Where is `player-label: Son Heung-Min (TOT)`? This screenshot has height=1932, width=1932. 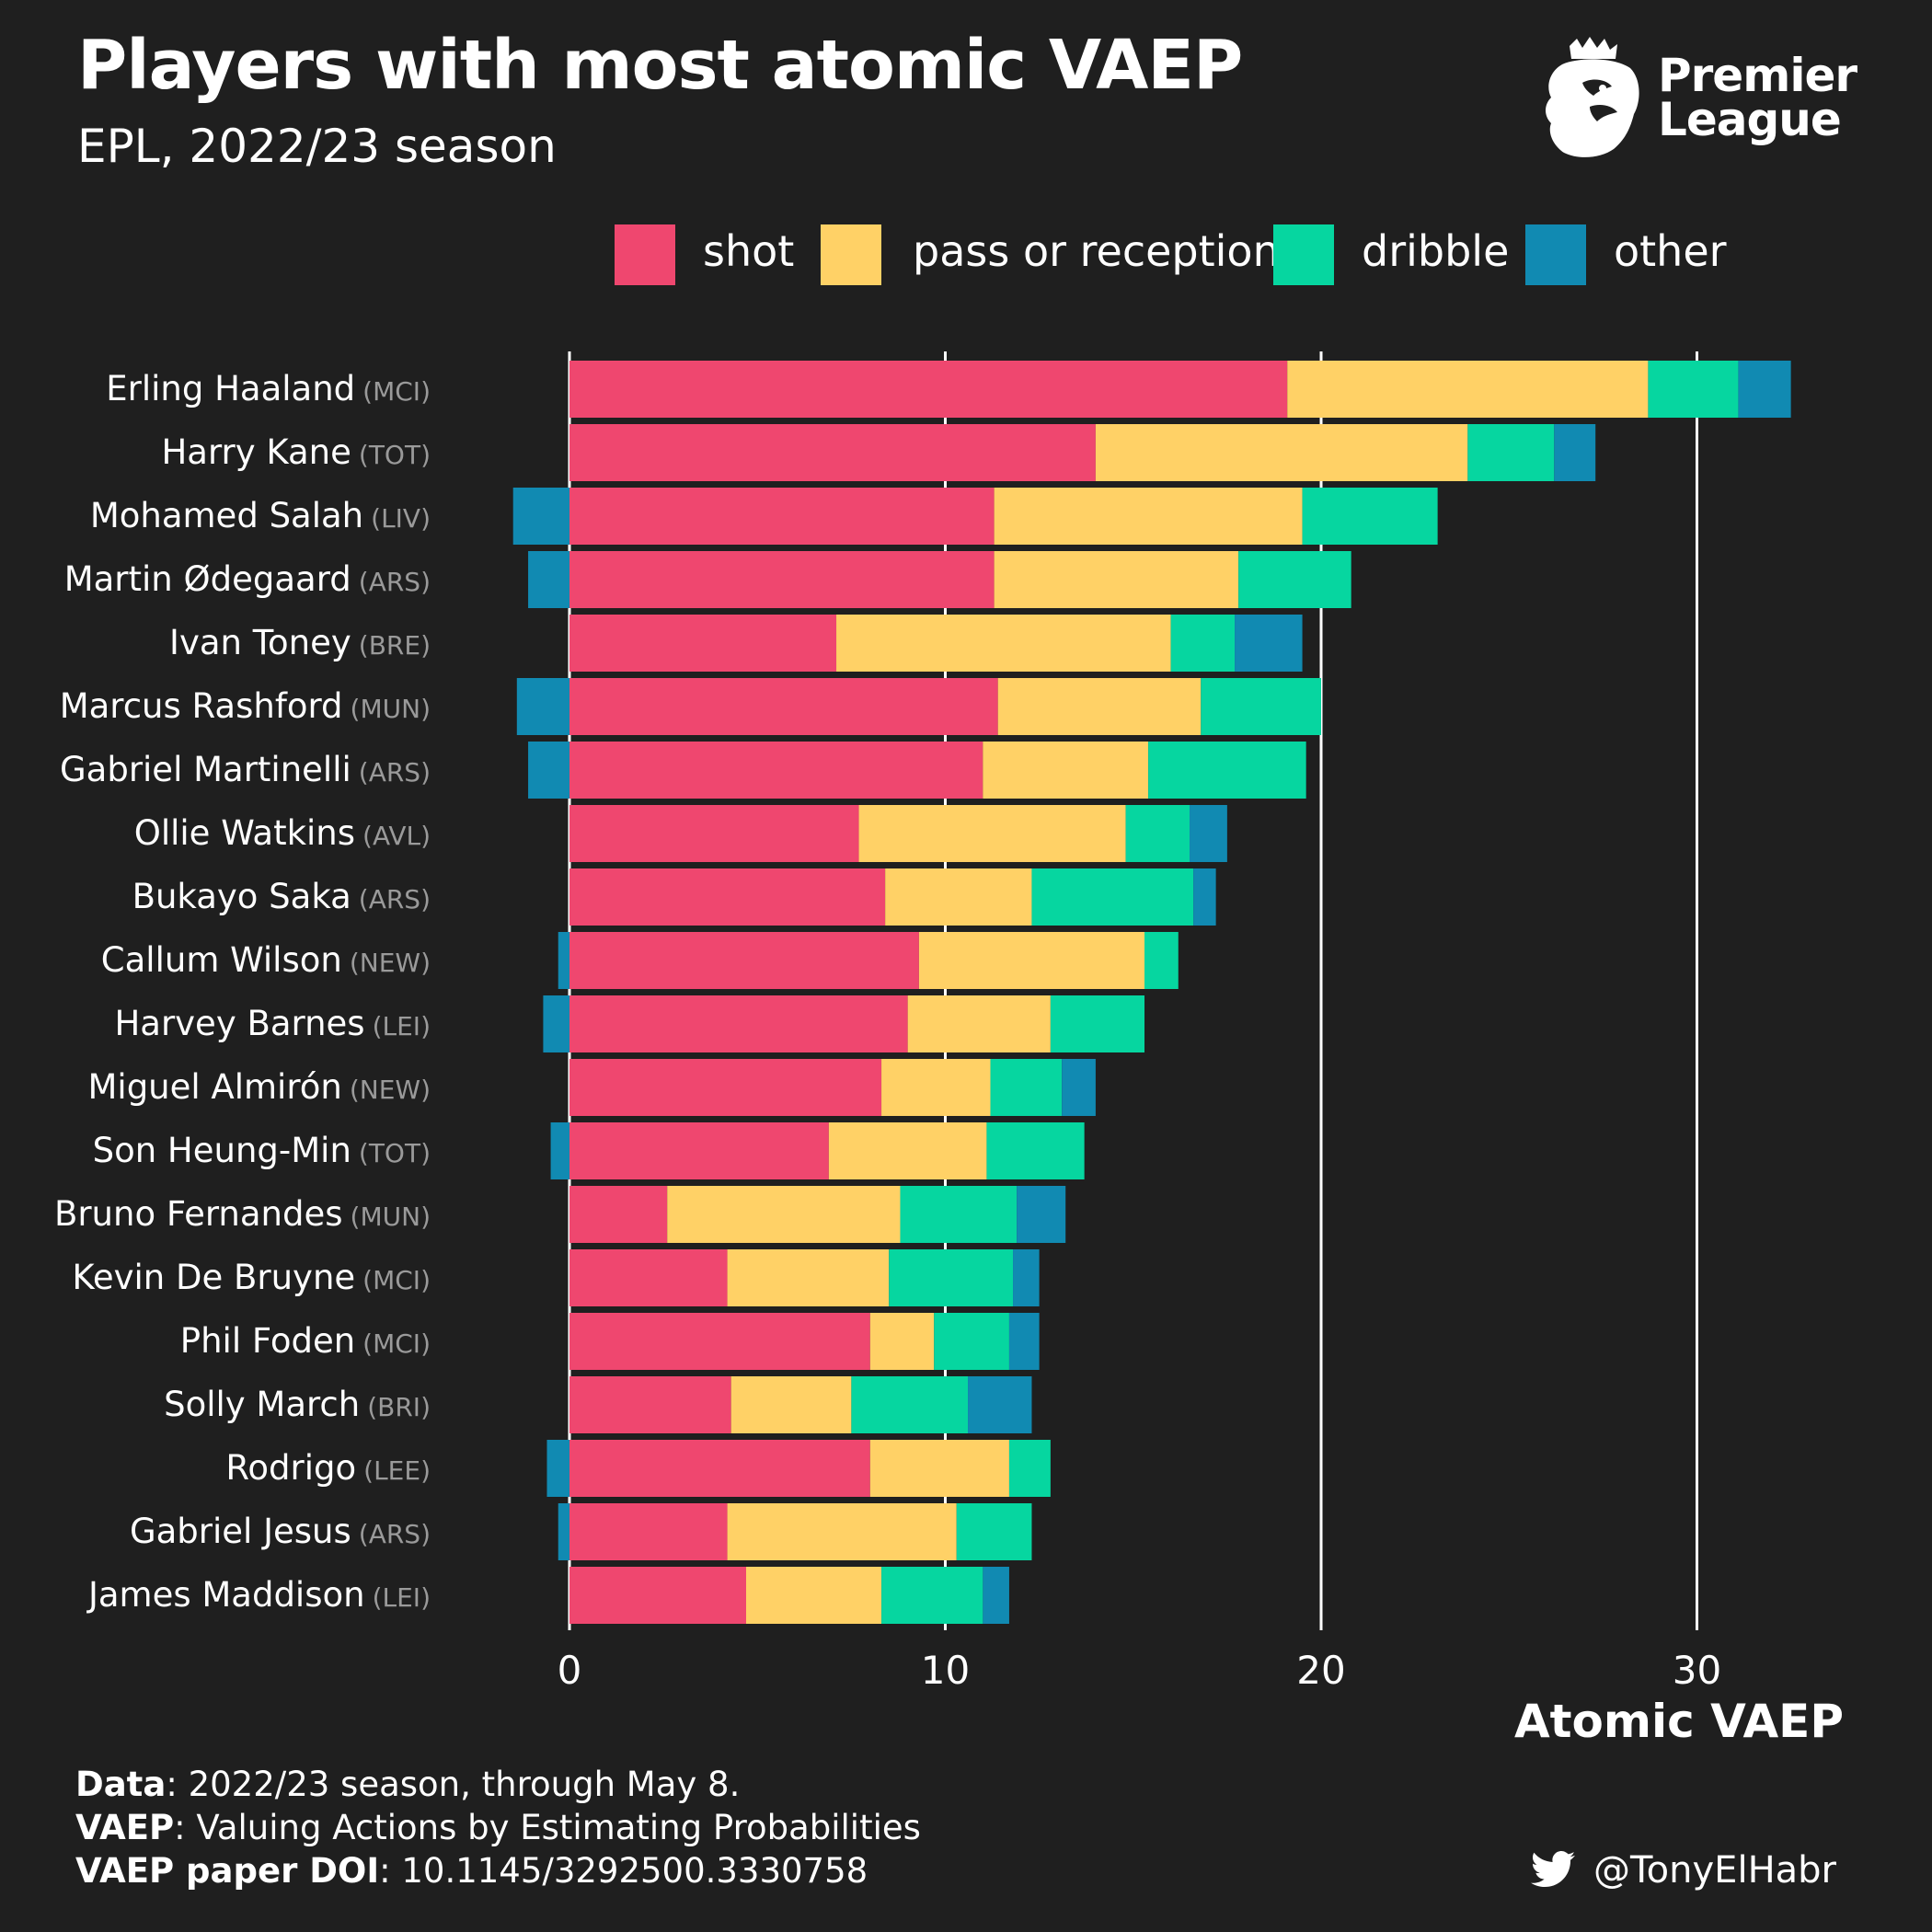 player-label: Son Heung-Min (TOT) is located at coordinates (262, 1152).